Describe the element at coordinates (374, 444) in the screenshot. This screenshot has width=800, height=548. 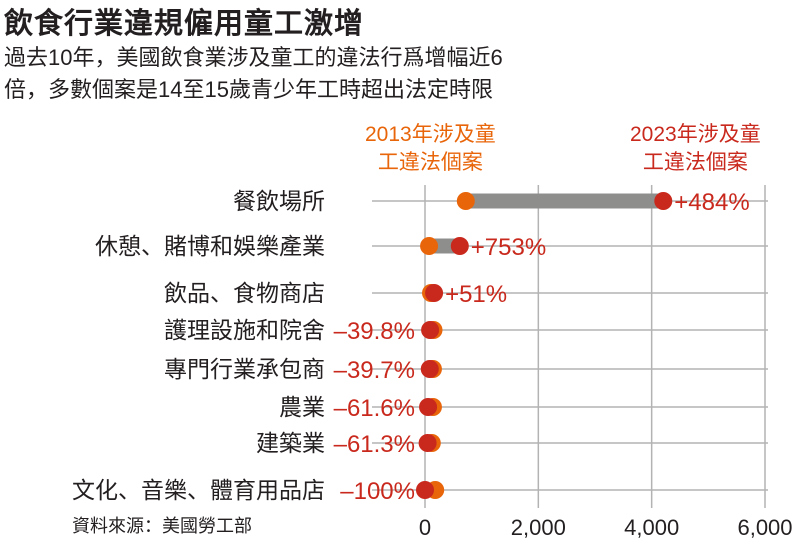
I see `change-label: –61.3%` at that location.